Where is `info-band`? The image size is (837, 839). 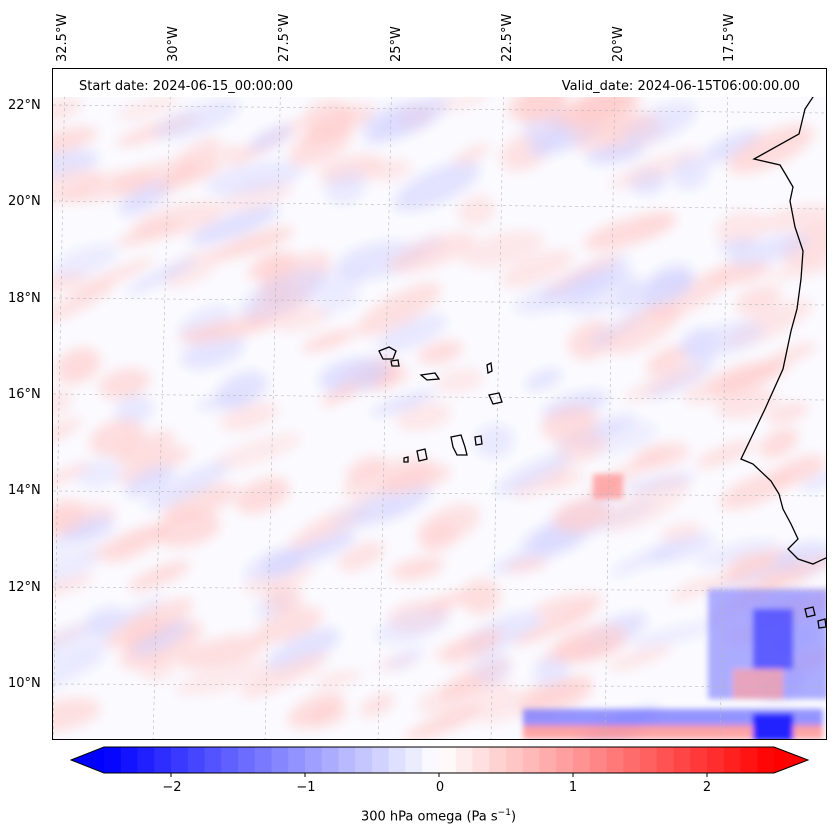
info-band is located at coordinates (439, 83).